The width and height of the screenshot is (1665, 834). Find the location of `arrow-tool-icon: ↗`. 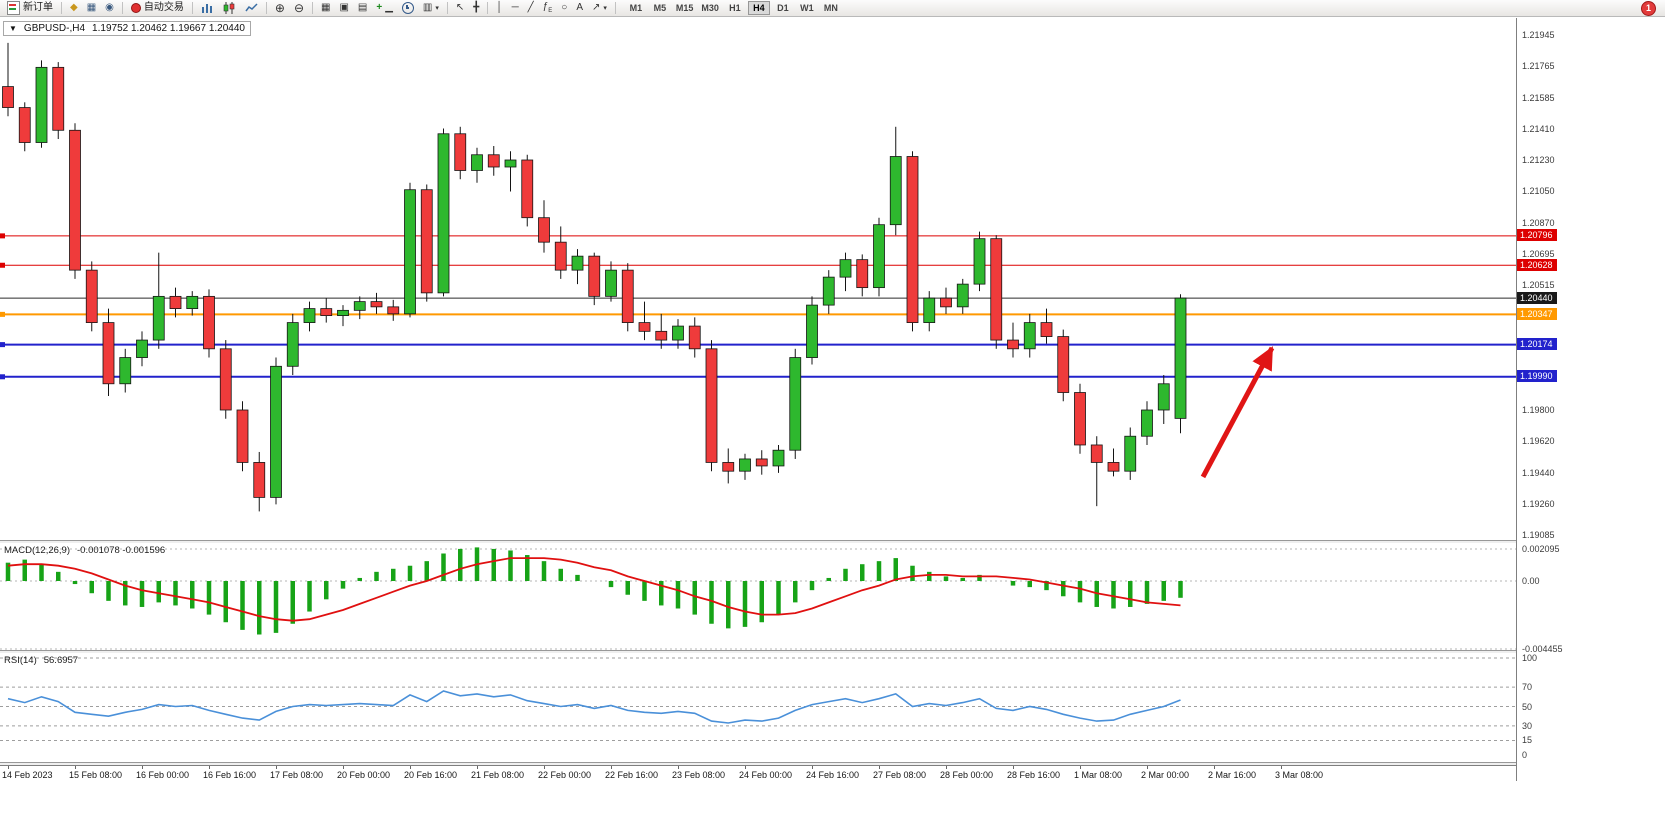

arrow-tool-icon: ↗ is located at coordinates (596, 7).